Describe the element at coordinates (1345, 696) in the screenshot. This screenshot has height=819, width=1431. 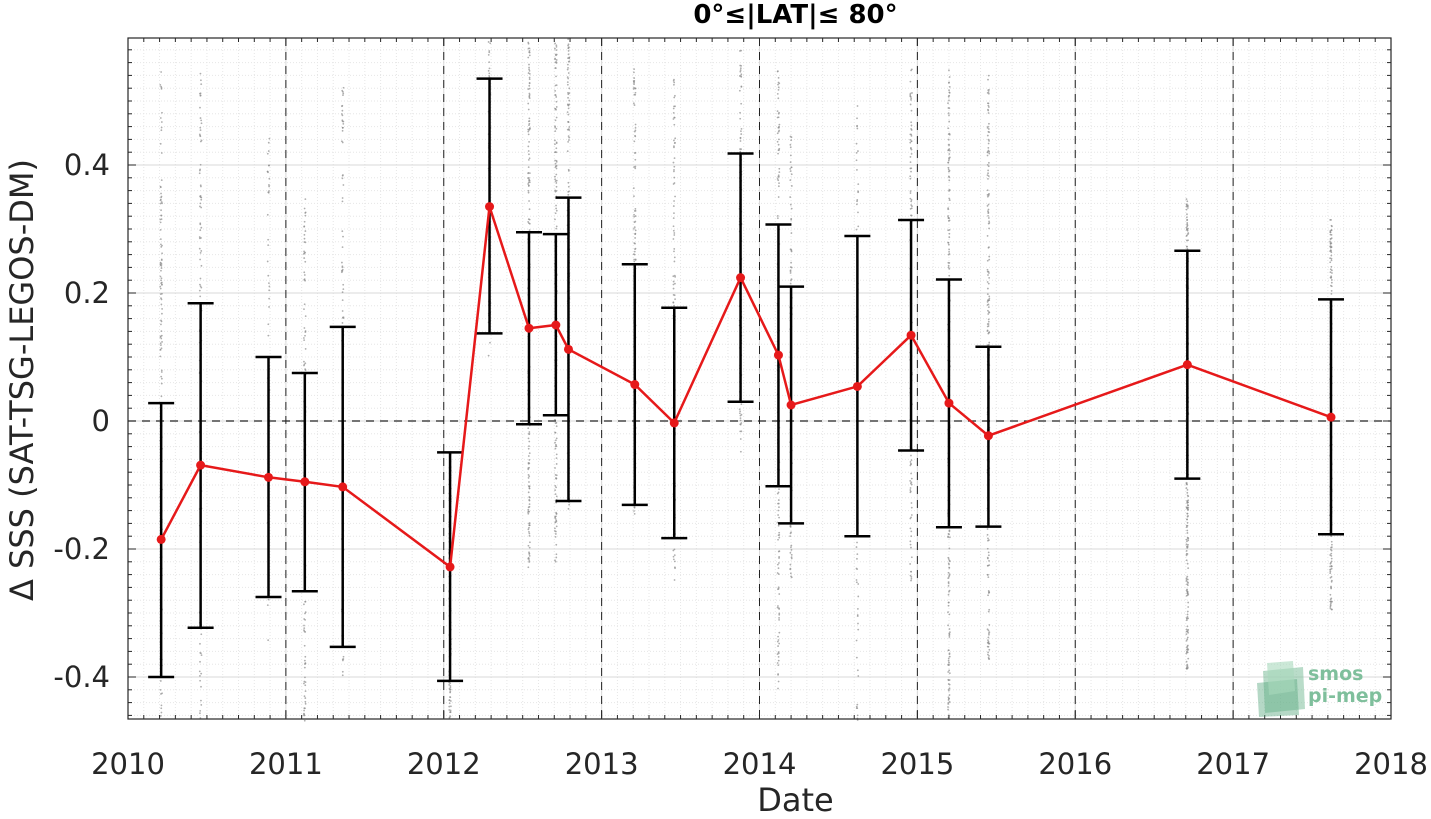
I see `logo-text-pimep: pi-mep` at that location.